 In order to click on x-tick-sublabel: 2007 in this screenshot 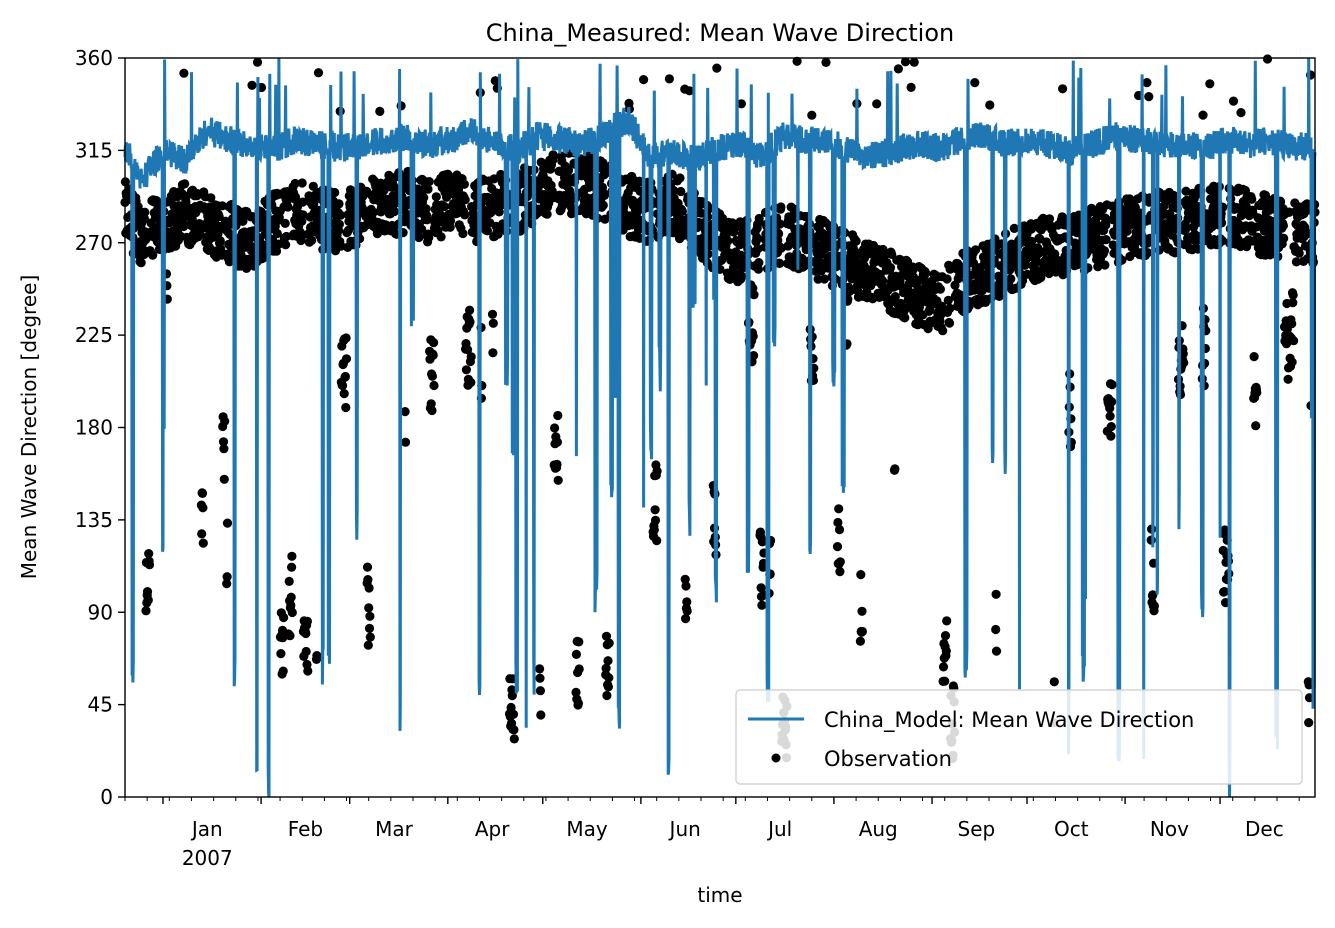, I will do `click(207, 858)`.